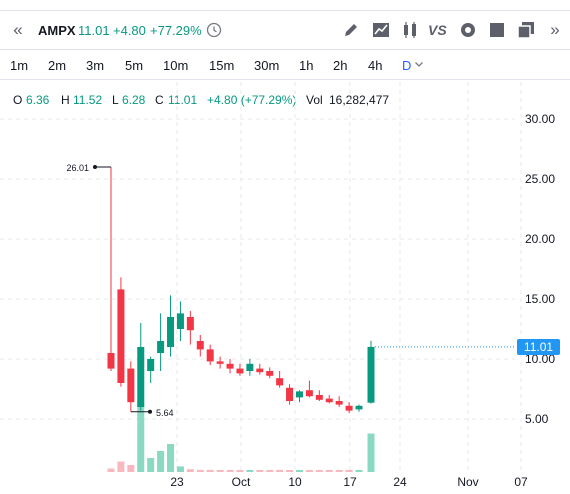 The image size is (570, 494). Describe the element at coordinates (77, 168) in the screenshot. I see `high-annotation-label: 26.01` at that location.